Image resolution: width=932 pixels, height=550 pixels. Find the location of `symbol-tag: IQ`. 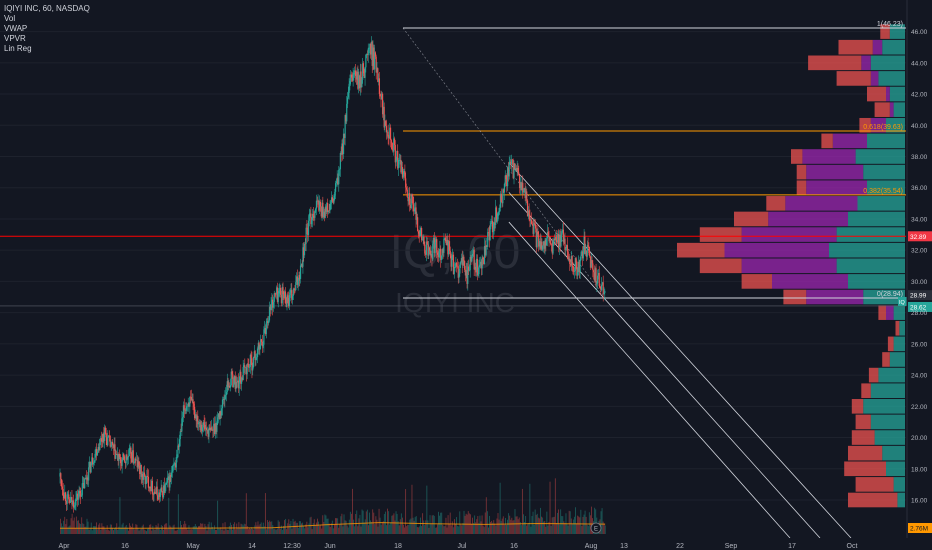

symbol-tag: IQ is located at coordinates (902, 303).